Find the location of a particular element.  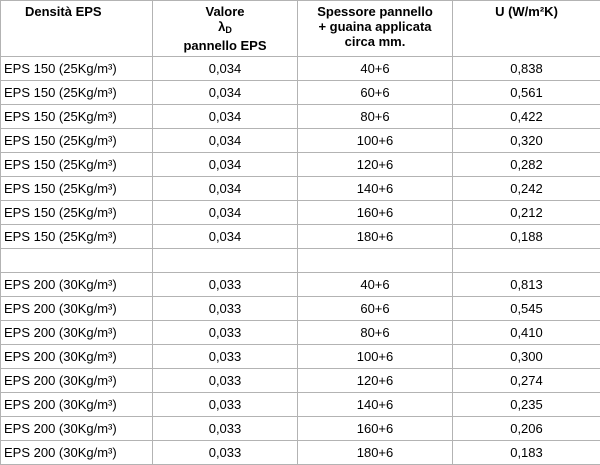

header-lambda-line3: pannello EPS is located at coordinates (225, 45).